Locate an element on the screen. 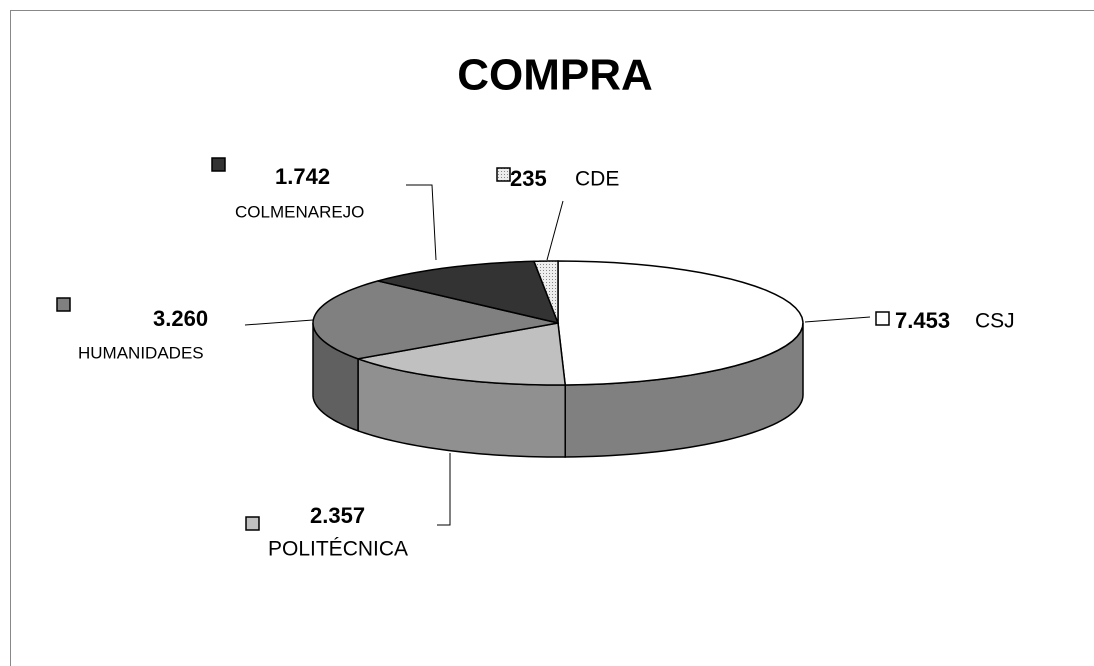 The height and width of the screenshot is (666, 1094). value-label: 235 is located at coordinates (528, 178).